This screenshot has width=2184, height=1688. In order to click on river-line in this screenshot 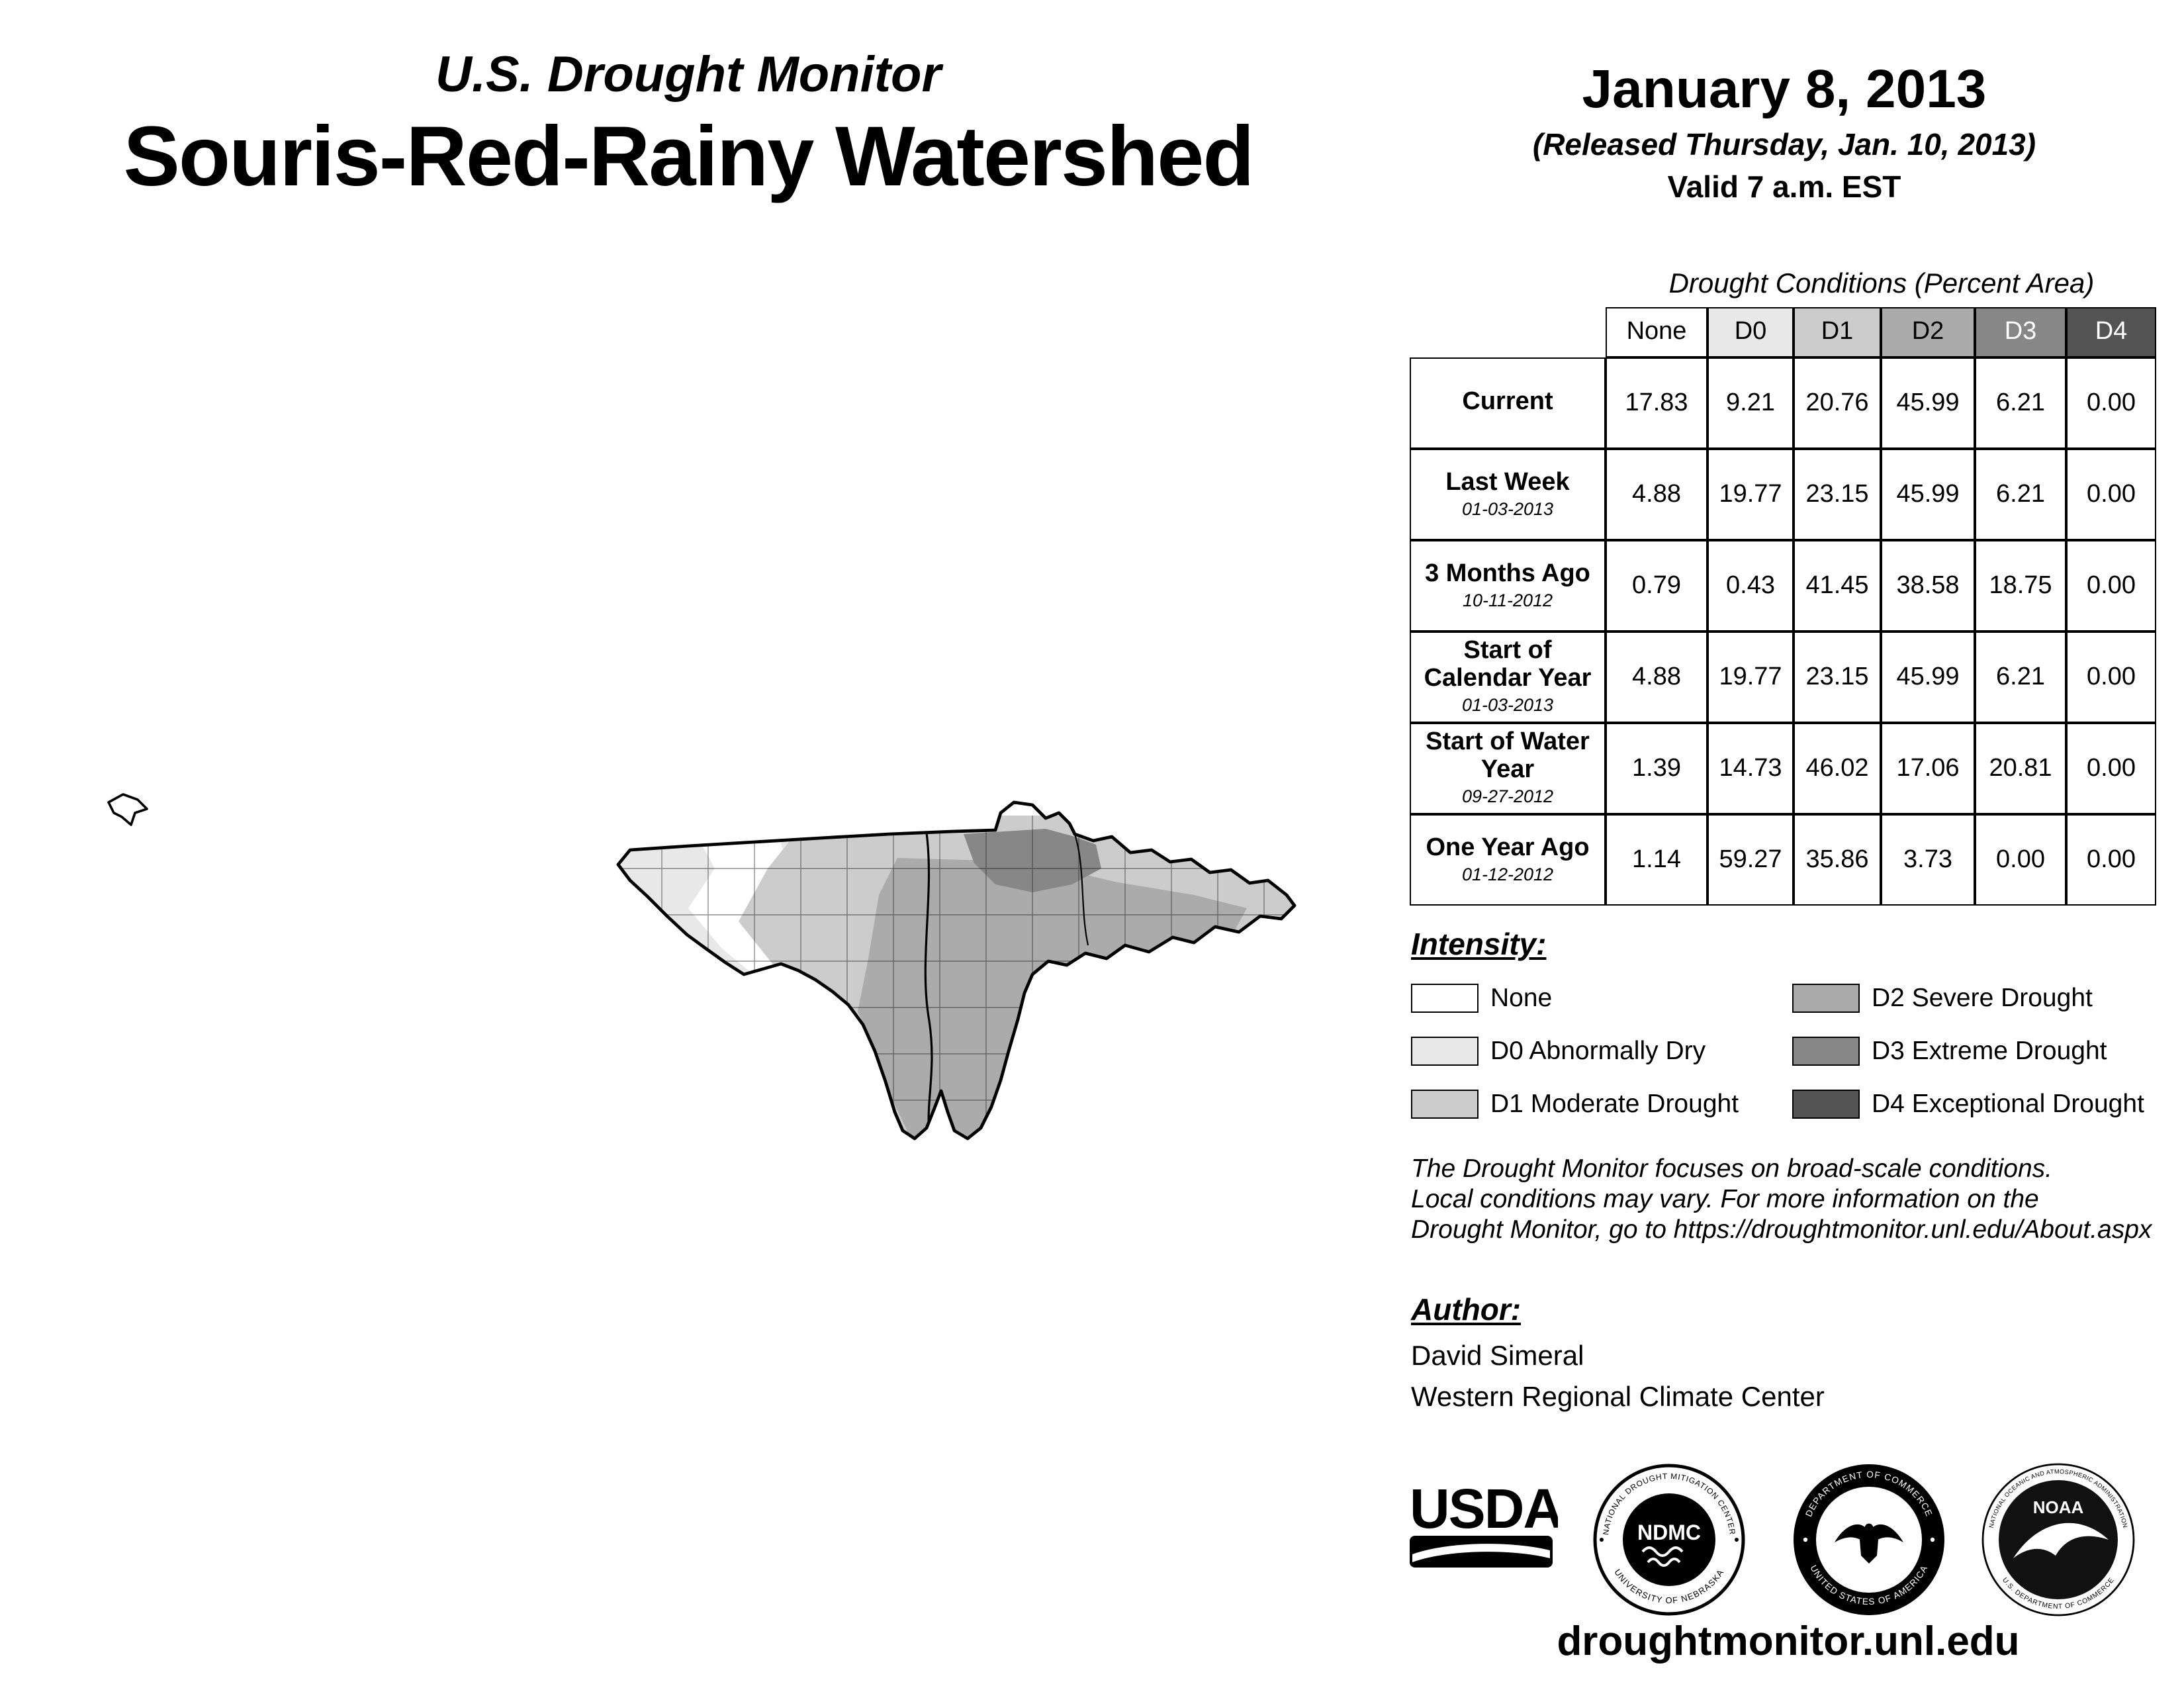, I will do `click(929, 985)`.